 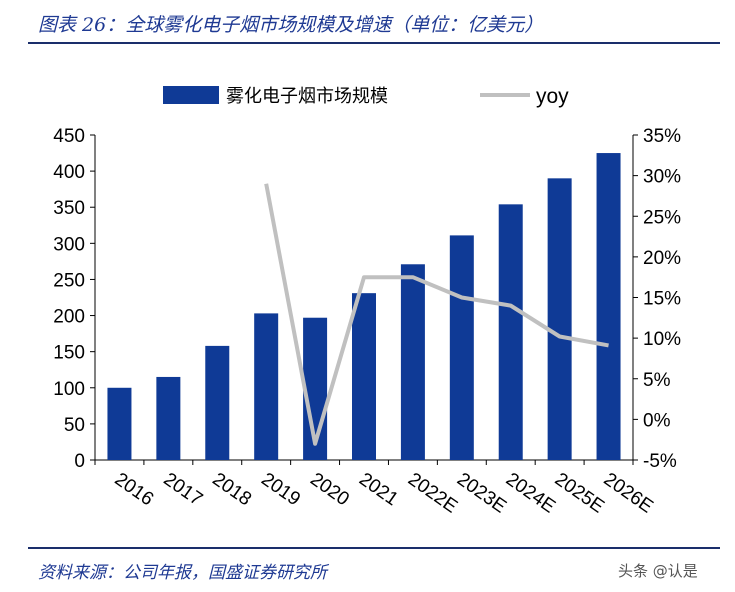 What do you see at coordinates (69, 389) in the screenshot?
I see `left-tick-label: 100` at bounding box center [69, 389].